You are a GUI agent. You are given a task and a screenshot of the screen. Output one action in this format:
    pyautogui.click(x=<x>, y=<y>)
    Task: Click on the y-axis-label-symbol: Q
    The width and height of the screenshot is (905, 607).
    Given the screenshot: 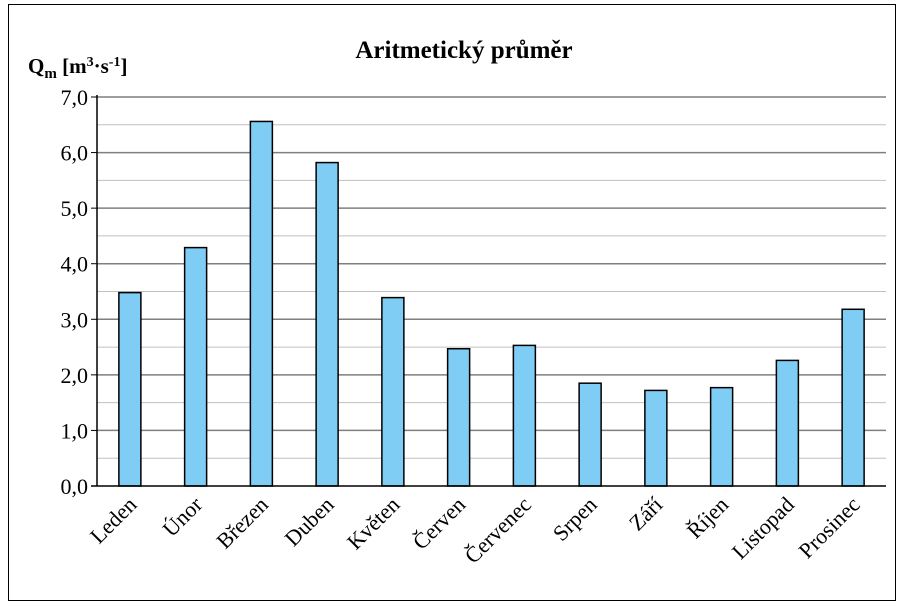 What is the action you would take?
    pyautogui.click(x=36, y=66)
    